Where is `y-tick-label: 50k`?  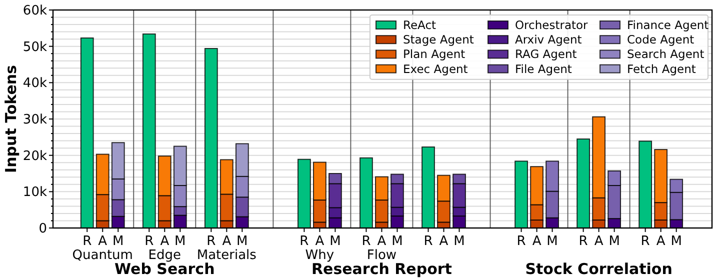
y-tick-label: 50k is located at coordinates (35, 47).